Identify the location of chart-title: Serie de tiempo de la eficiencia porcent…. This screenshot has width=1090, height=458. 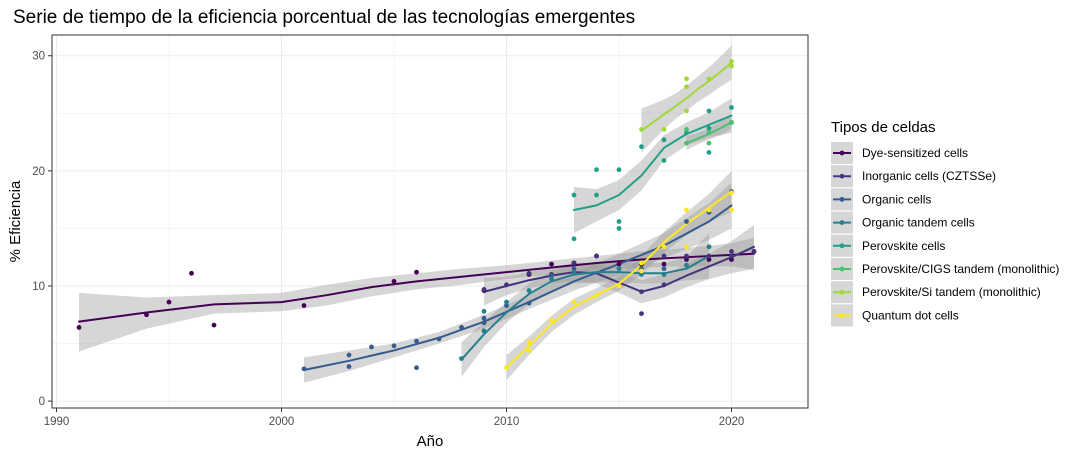
(324, 17).